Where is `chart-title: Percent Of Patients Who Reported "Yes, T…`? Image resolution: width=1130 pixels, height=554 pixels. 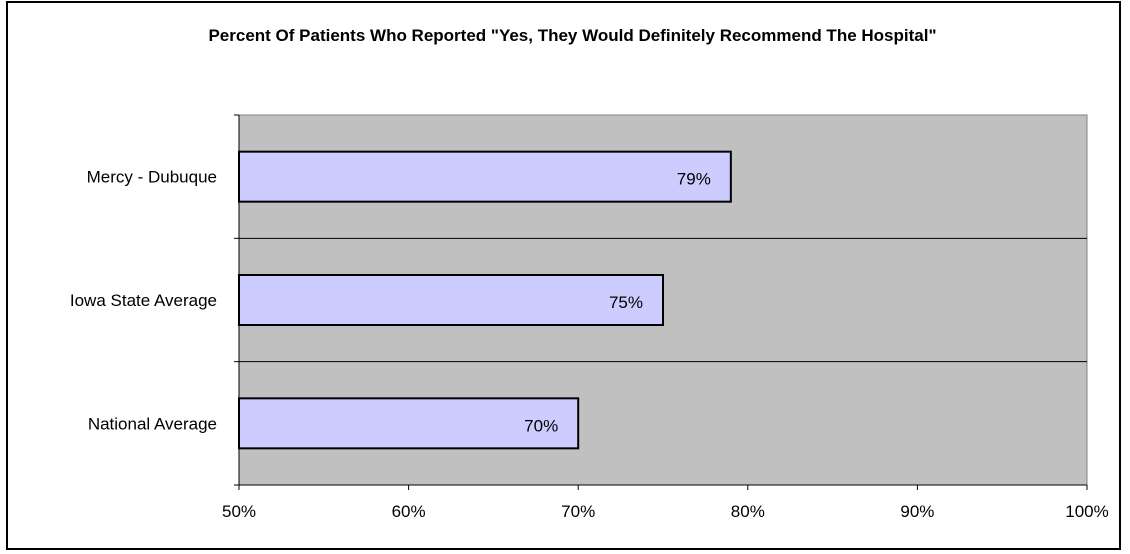 chart-title: Percent Of Patients Who Reported "Yes, T… is located at coordinates (572, 35).